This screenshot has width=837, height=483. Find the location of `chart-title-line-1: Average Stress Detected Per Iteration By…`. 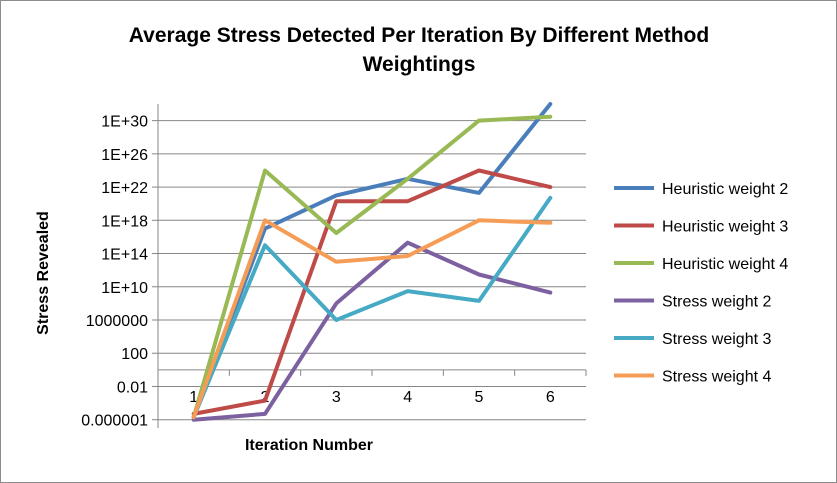

chart-title-line-1: Average Stress Detected Per Iteration By… is located at coordinates (419, 35).